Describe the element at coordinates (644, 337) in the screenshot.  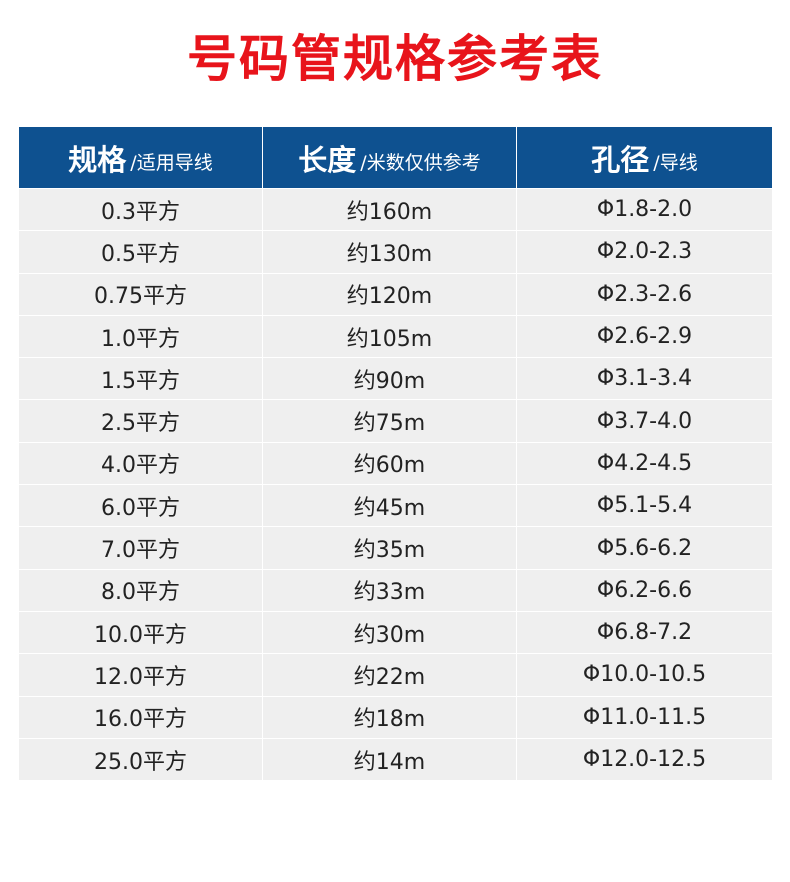
I see `table-cell: Φ2.6-2.9` at that location.